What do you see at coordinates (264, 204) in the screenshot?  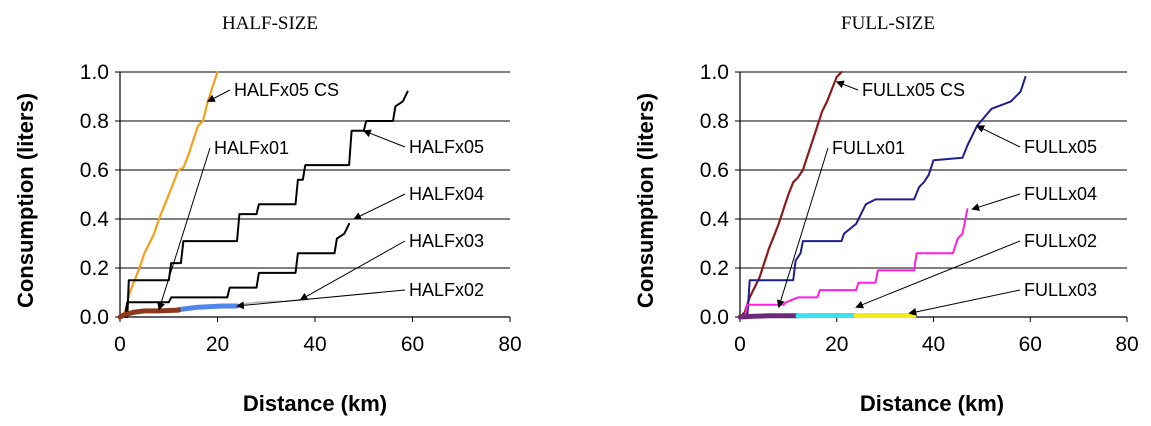 I see `series-line-halfx05` at bounding box center [264, 204].